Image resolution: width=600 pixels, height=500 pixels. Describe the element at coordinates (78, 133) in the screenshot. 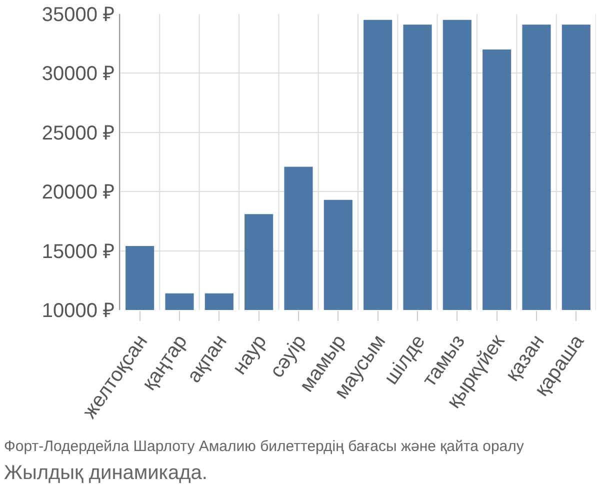

I see `y-tick-label: 25000 ₽` at that location.